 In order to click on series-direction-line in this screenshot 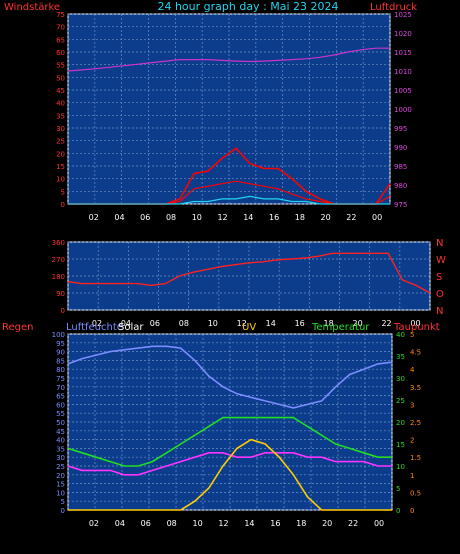, I will do `click(249, 273)`.